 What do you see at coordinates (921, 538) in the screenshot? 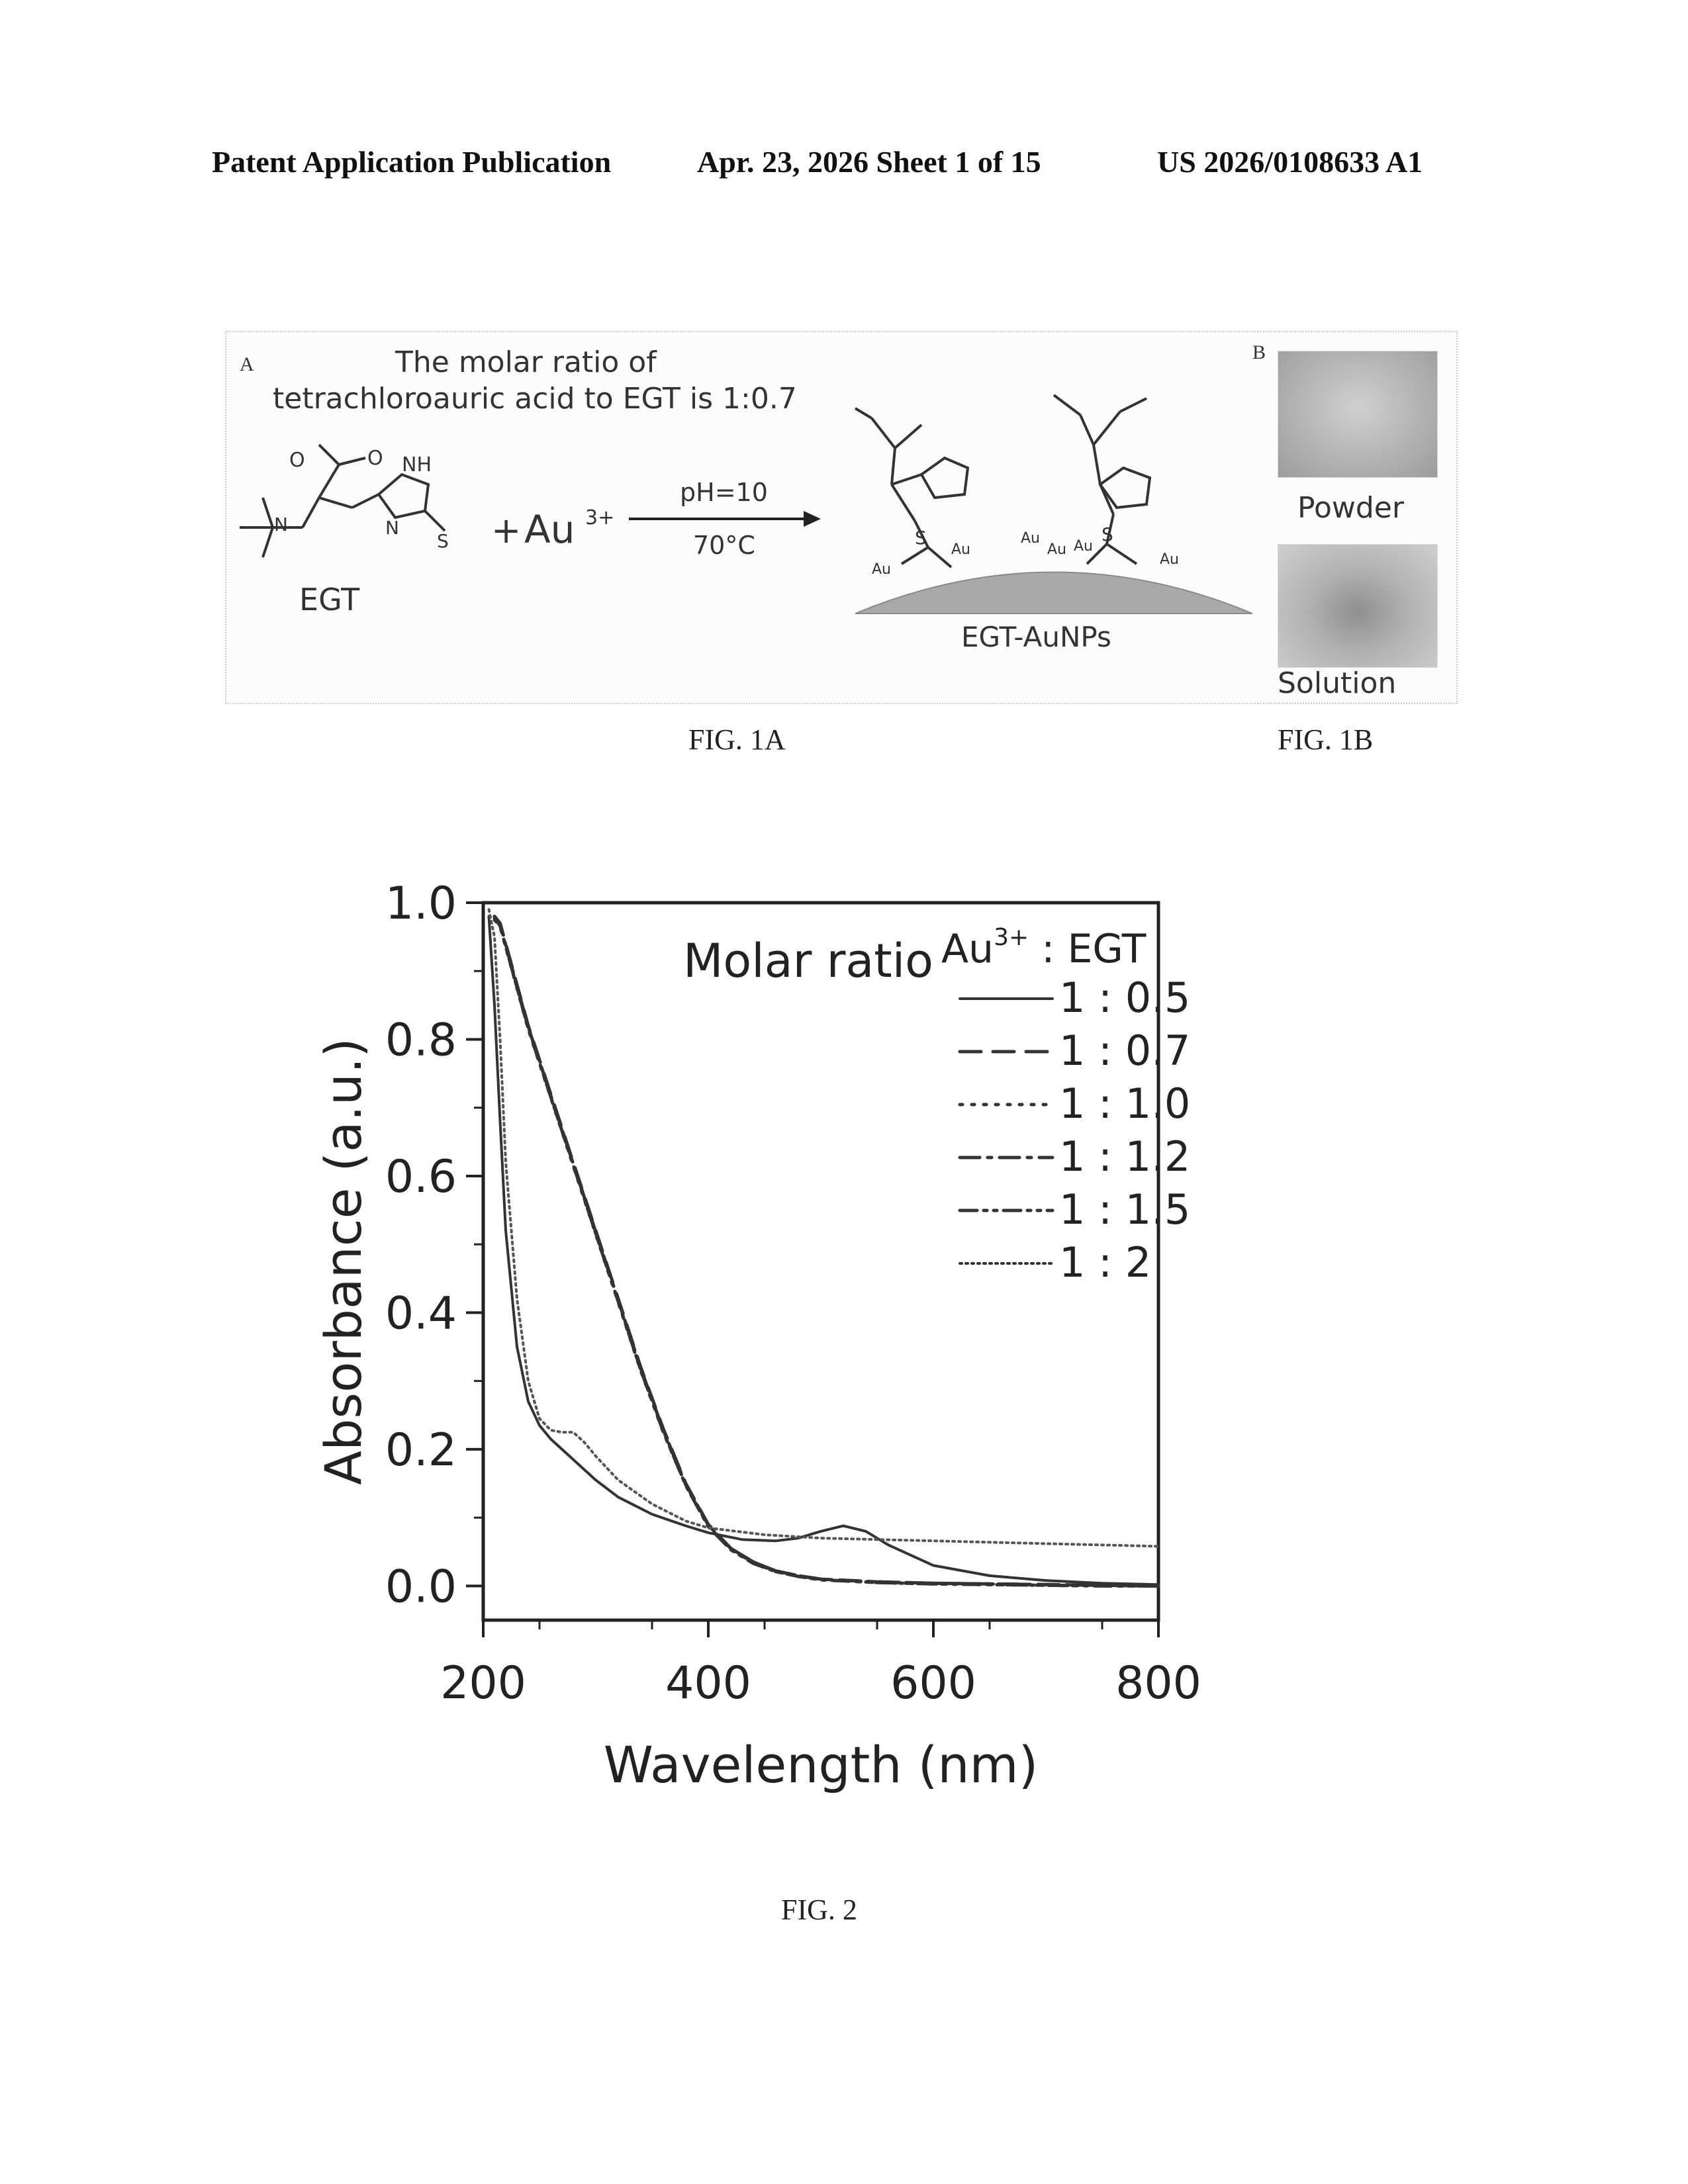
I see `thiolate-s-left-glyph: S` at bounding box center [921, 538].